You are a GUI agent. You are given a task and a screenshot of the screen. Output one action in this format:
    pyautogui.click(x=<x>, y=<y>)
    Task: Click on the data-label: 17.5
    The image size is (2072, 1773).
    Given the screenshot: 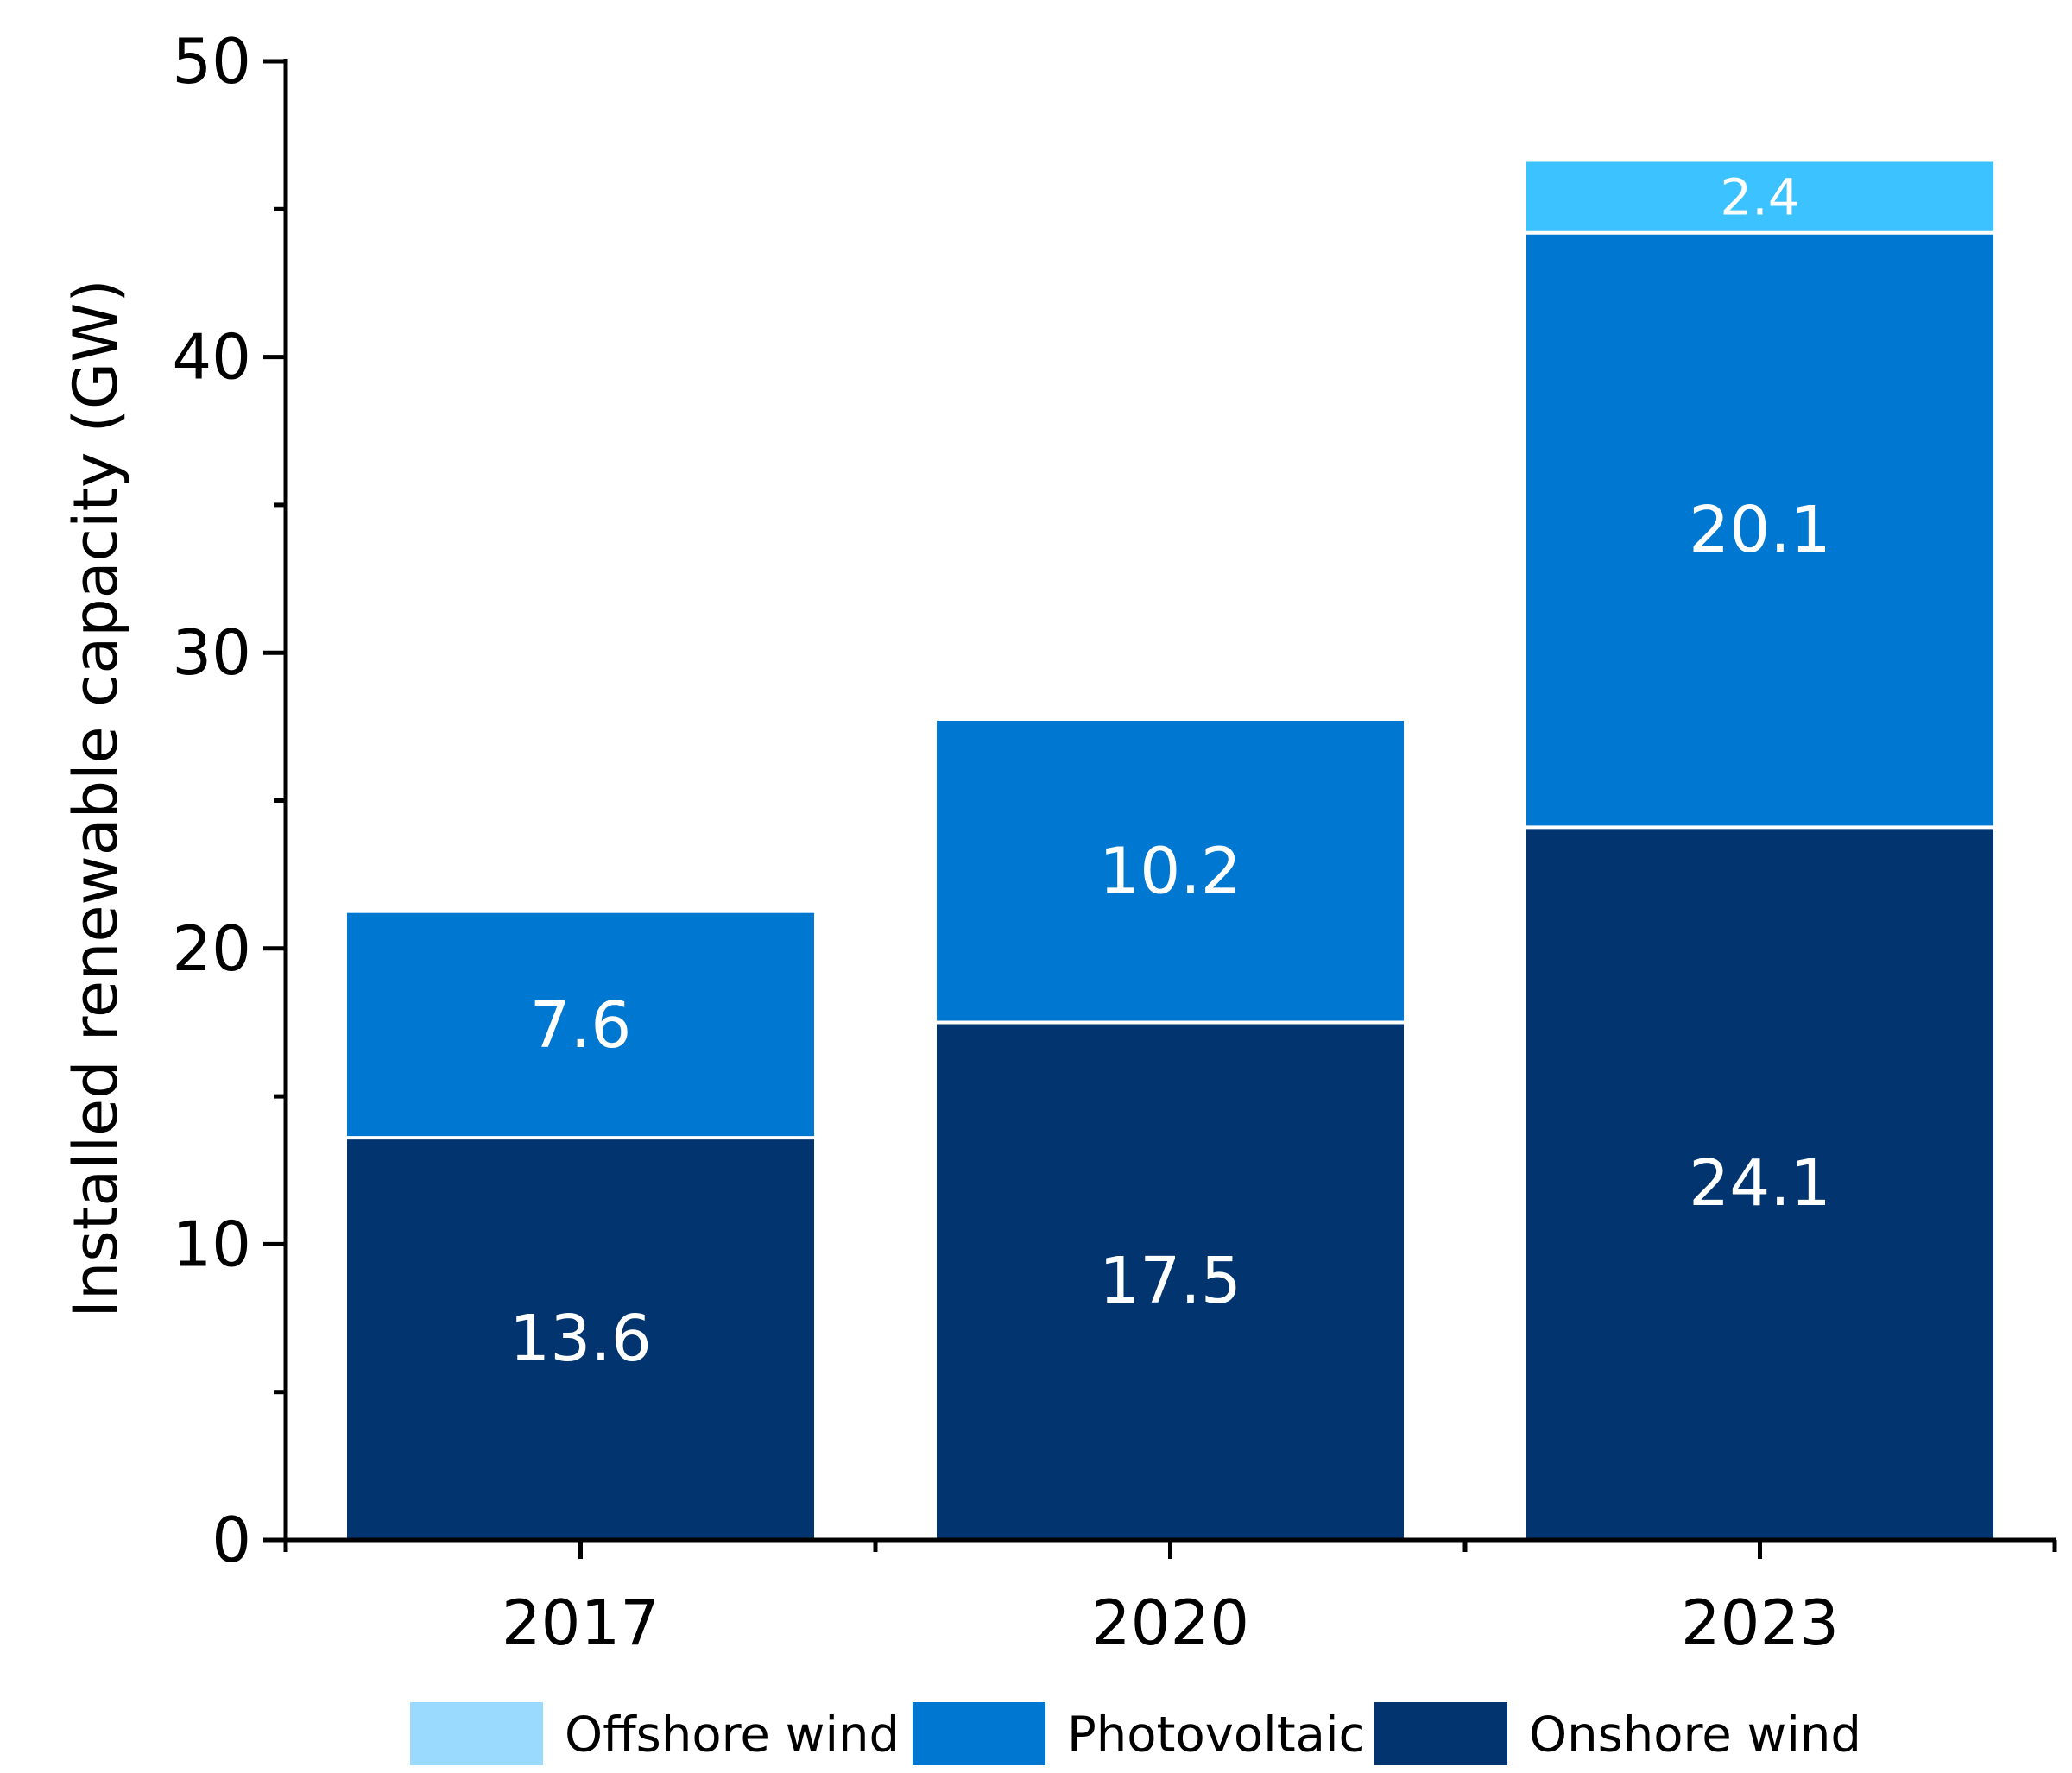 What is the action you would take?
    pyautogui.click(x=1170, y=1281)
    